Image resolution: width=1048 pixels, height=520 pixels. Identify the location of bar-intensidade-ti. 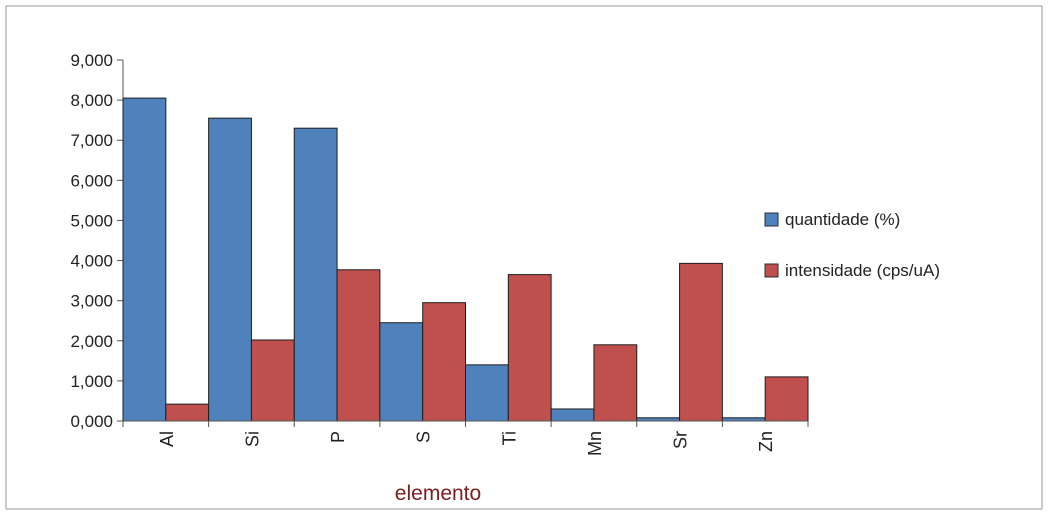
(529, 348).